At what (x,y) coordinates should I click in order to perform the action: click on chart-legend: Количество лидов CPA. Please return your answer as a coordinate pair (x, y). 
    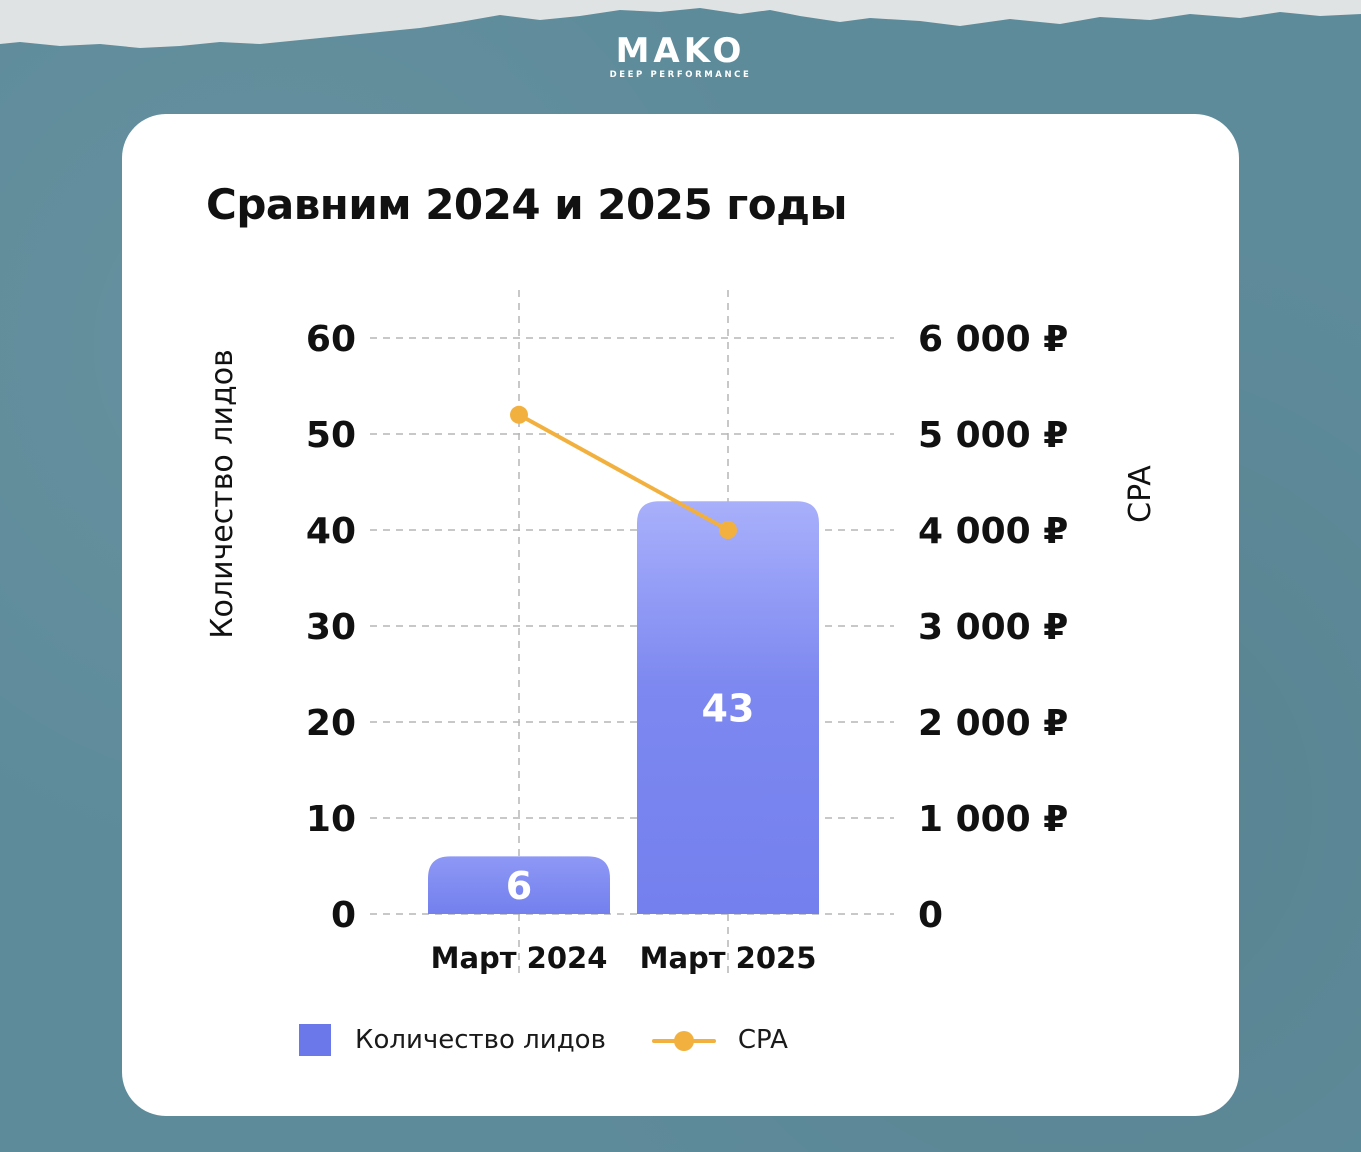
    Looking at the image, I should click on (543, 1040).